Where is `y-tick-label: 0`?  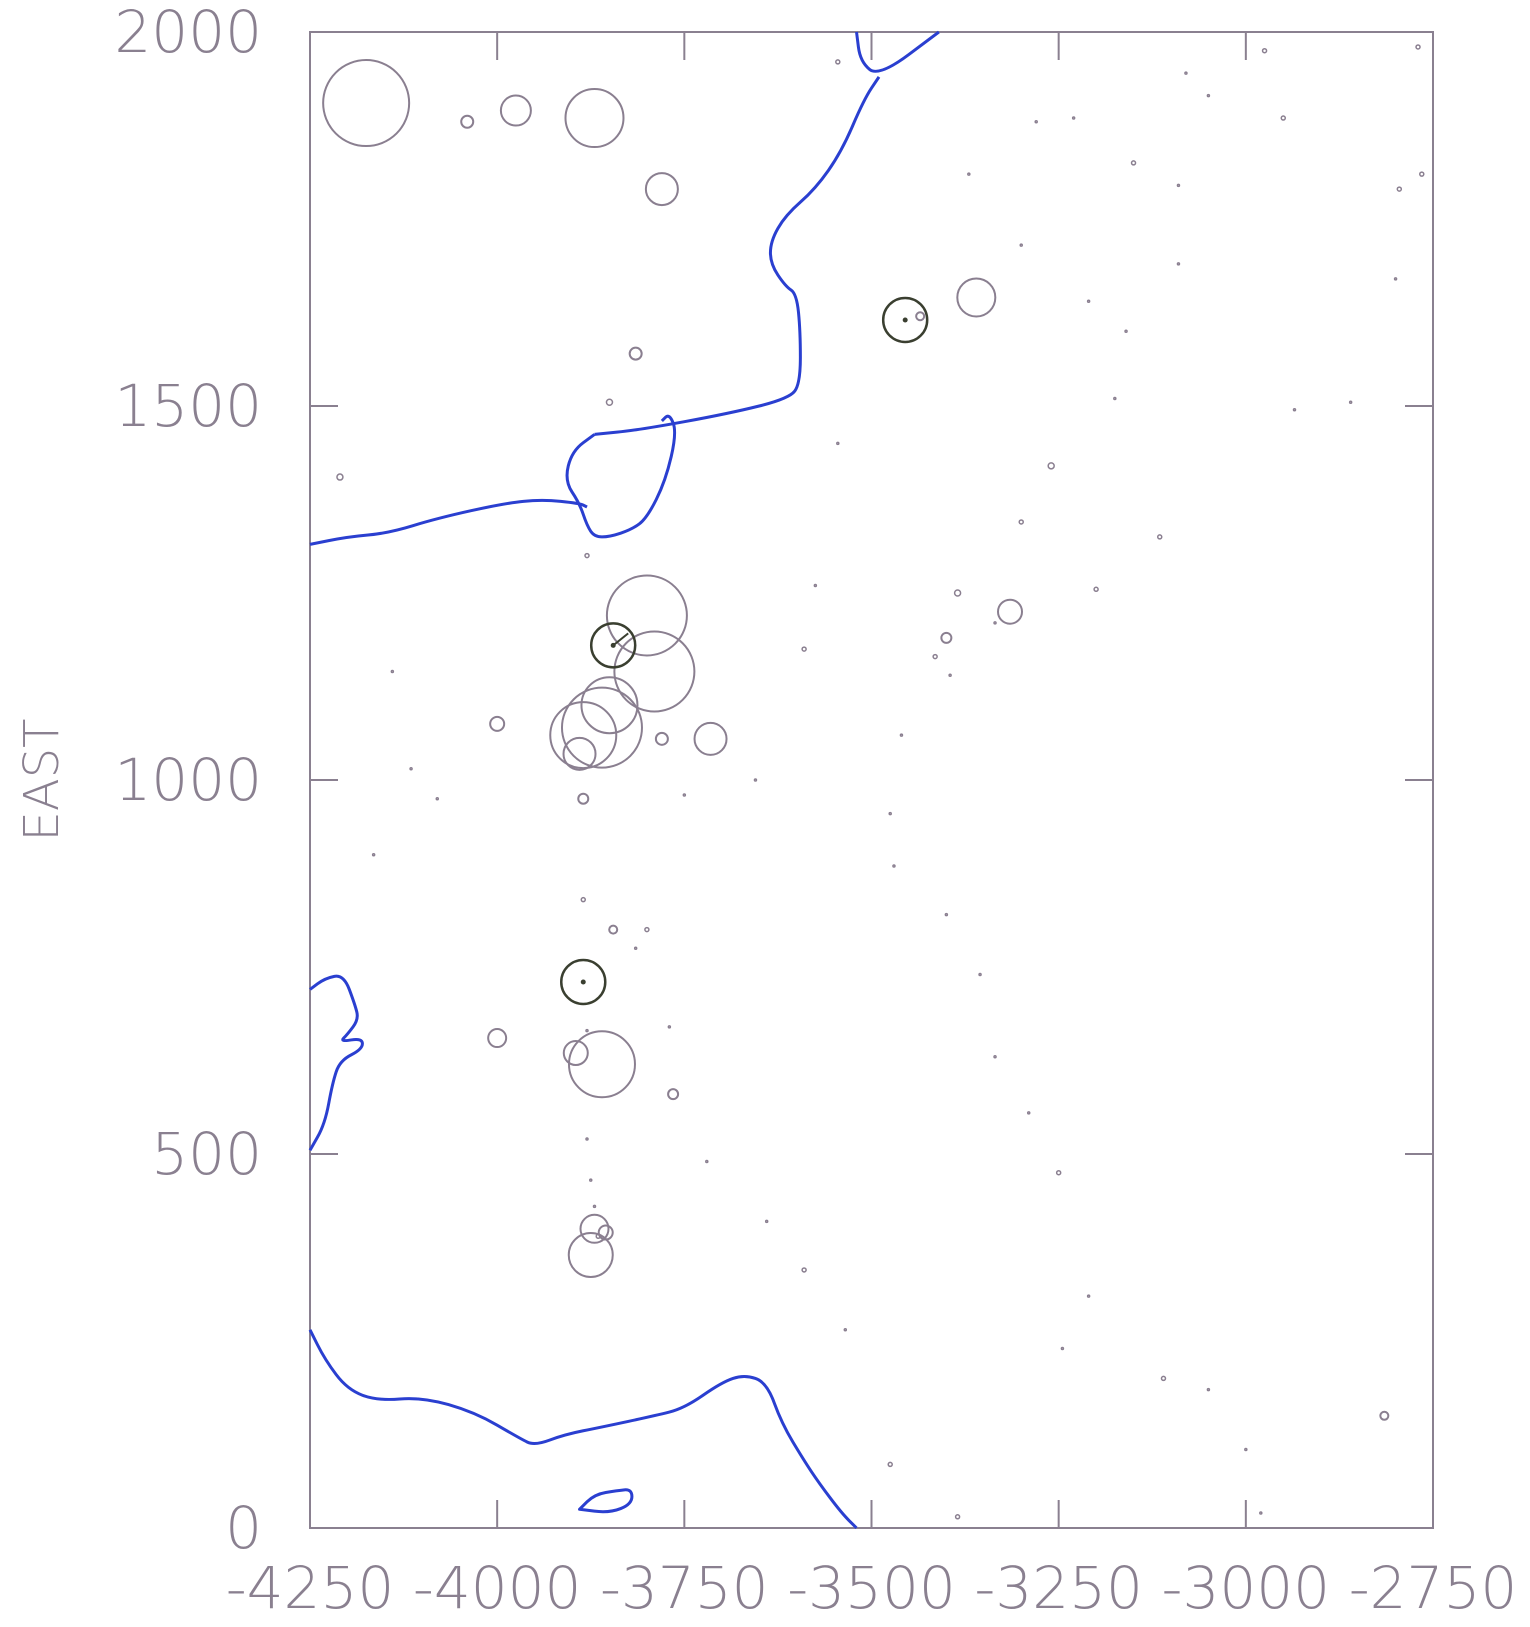
y-tick-label: 0 is located at coordinates (243, 1528).